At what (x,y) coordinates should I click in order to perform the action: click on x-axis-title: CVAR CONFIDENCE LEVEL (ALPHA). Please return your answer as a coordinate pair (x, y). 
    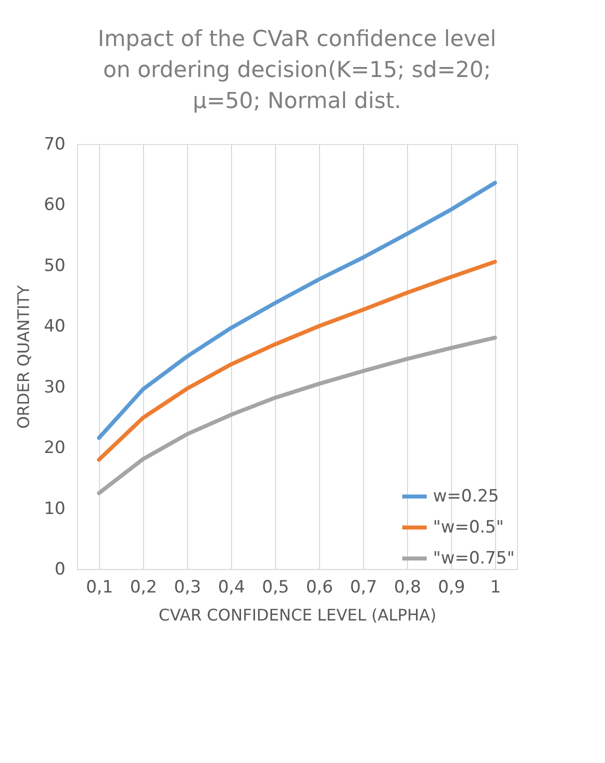
    Looking at the image, I should click on (297, 615).